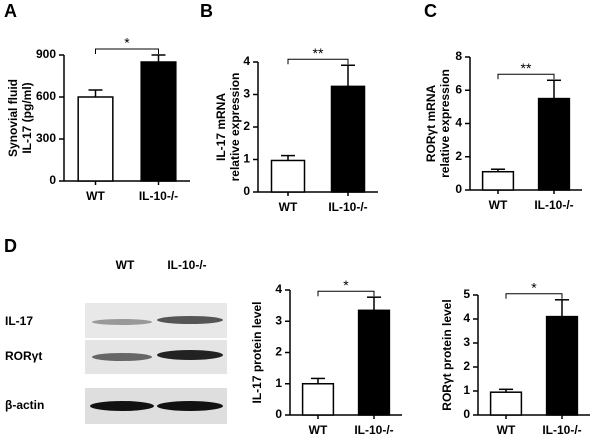  What do you see at coordinates (447, 354) in the screenshot?
I see `y-axis-label: RORγt protein level` at bounding box center [447, 354].